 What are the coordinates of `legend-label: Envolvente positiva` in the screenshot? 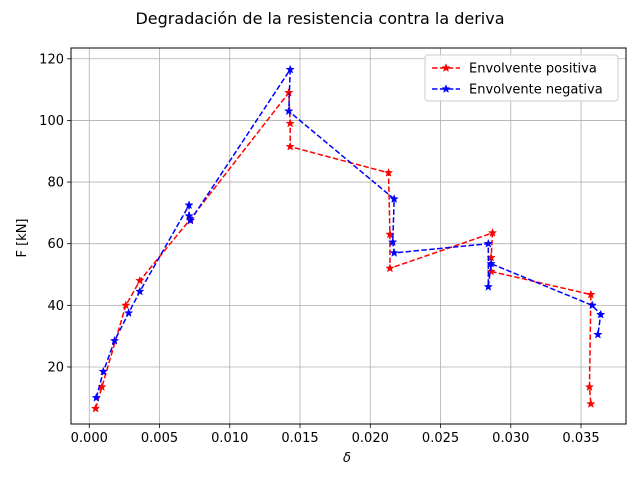 It's located at (533, 69).